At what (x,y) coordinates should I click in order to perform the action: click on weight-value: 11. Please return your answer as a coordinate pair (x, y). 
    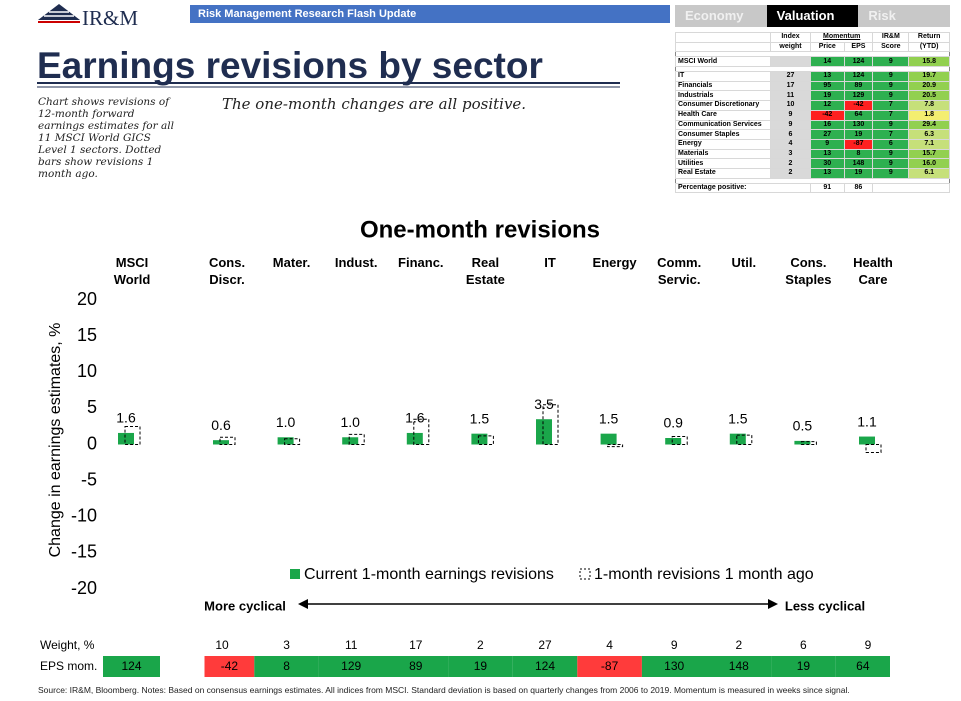
    Looking at the image, I should click on (351, 645).